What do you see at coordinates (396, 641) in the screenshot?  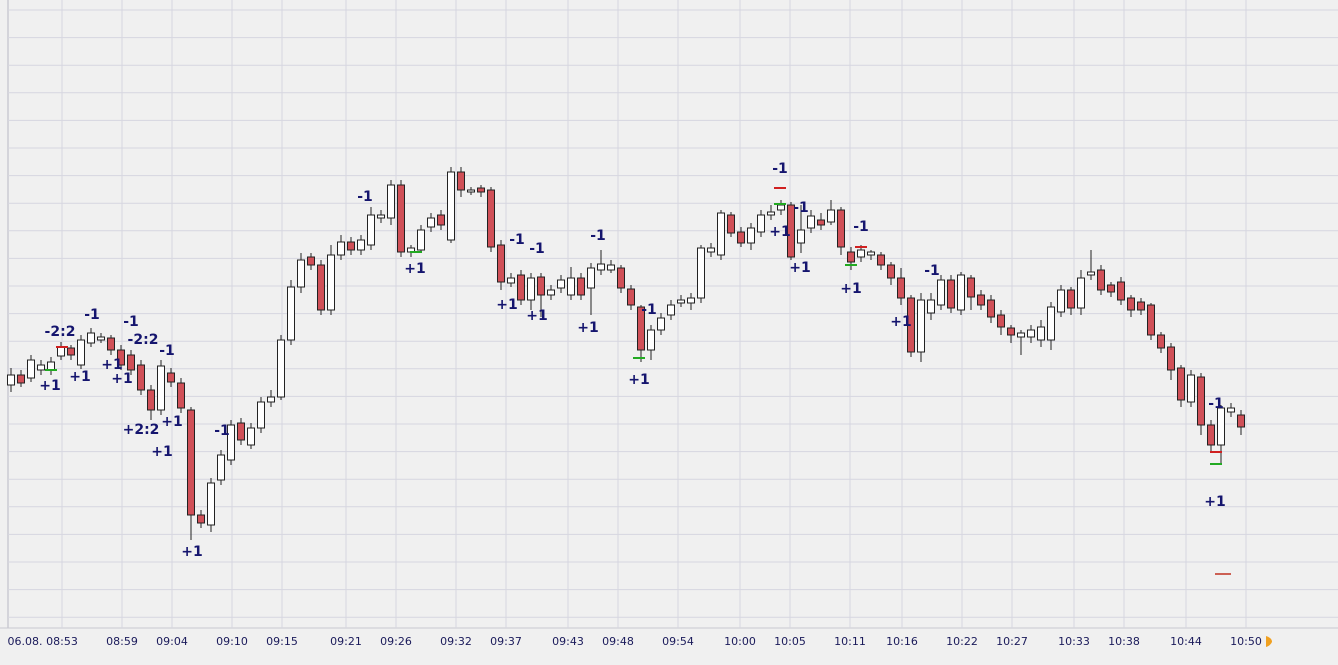 I see `time-label: 09:26` at bounding box center [396, 641].